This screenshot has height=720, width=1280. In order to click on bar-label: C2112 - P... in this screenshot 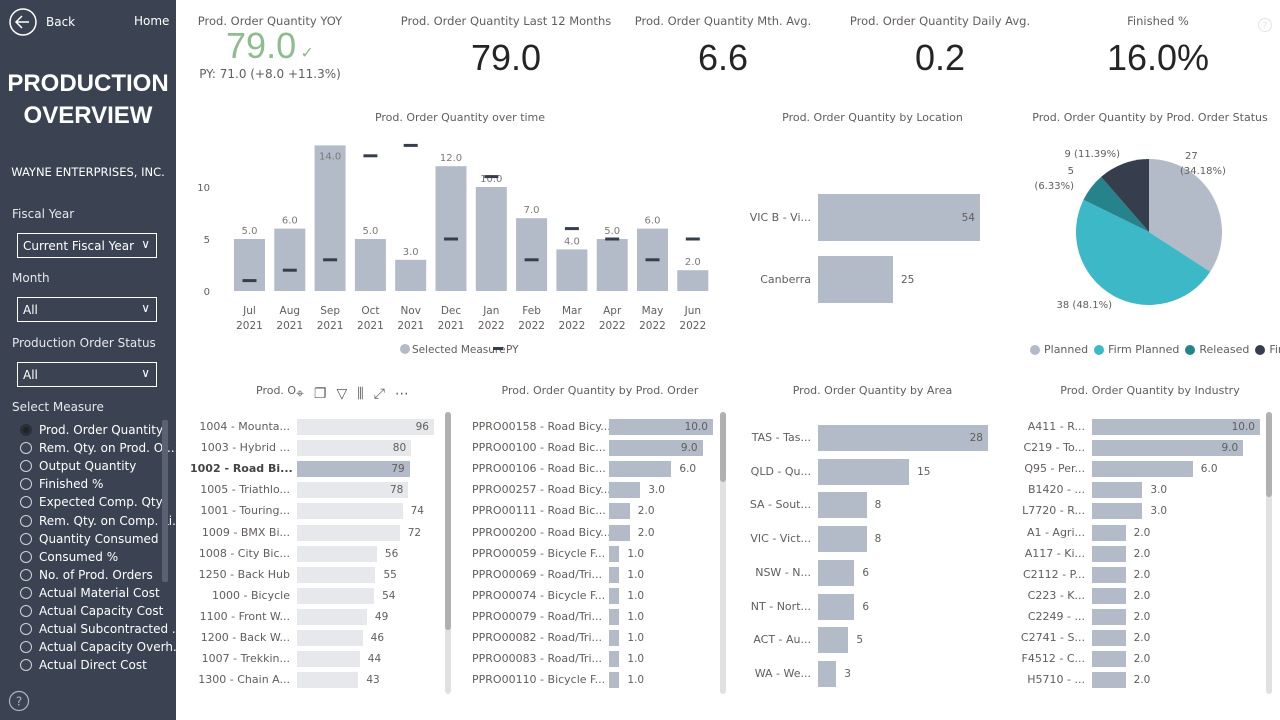, I will do `click(1053, 574)`.